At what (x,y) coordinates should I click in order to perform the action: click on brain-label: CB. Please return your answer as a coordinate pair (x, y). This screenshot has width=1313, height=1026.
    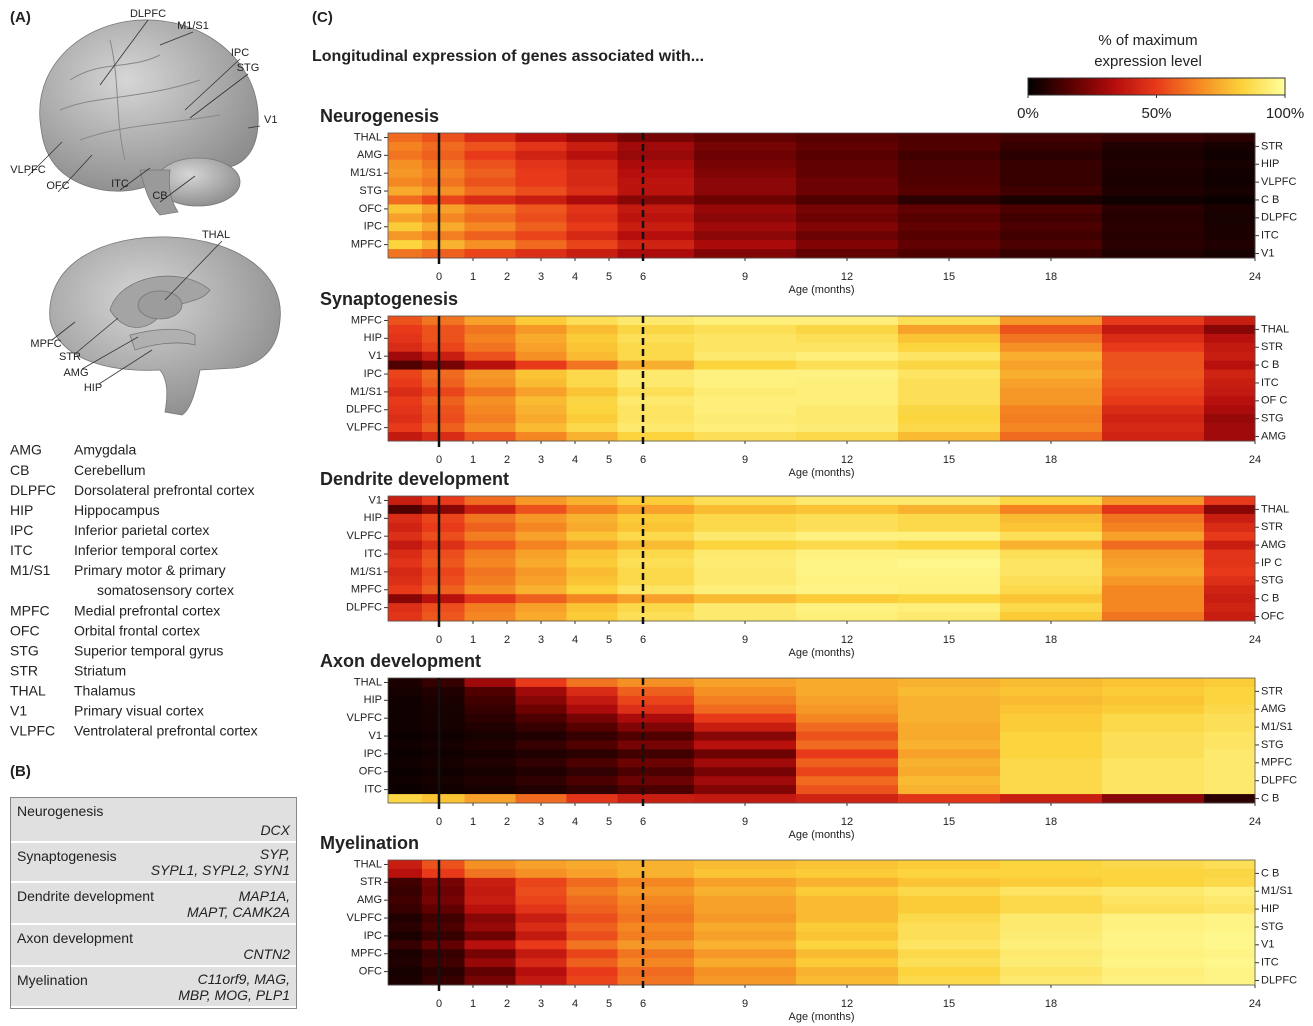
    Looking at the image, I should click on (159, 196).